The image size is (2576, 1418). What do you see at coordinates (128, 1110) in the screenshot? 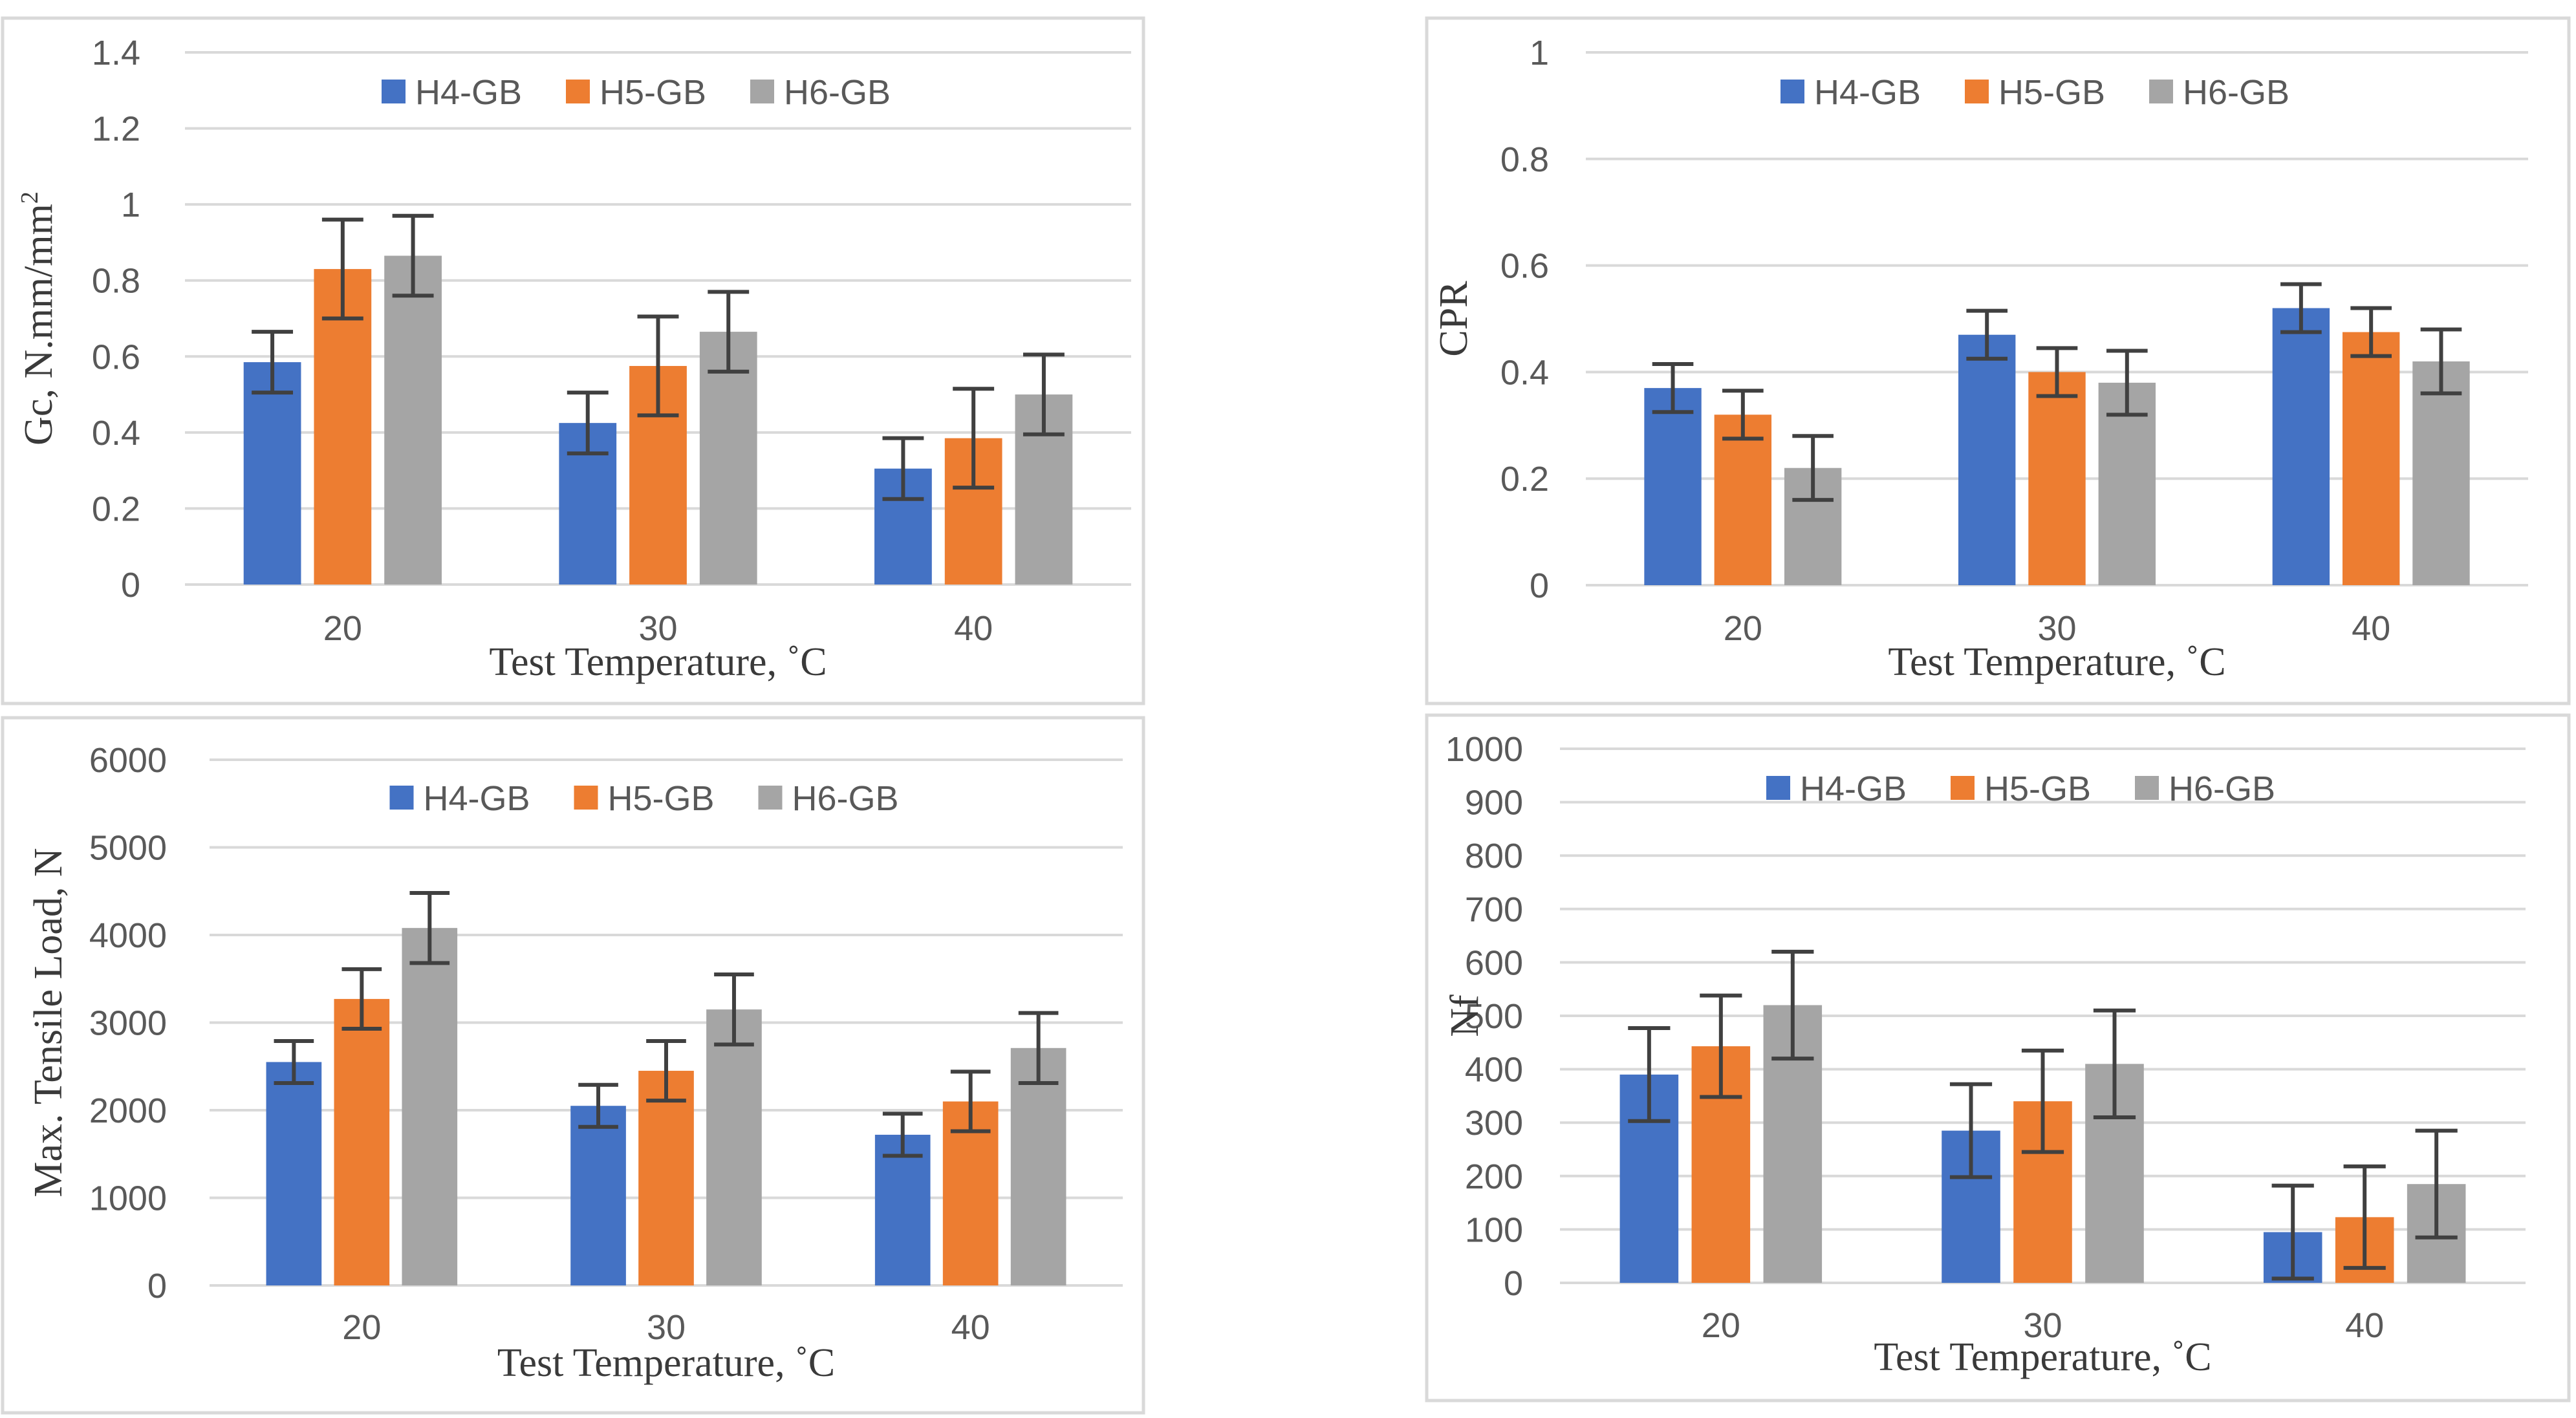
I see `y-tick-label: 2000` at bounding box center [128, 1110].